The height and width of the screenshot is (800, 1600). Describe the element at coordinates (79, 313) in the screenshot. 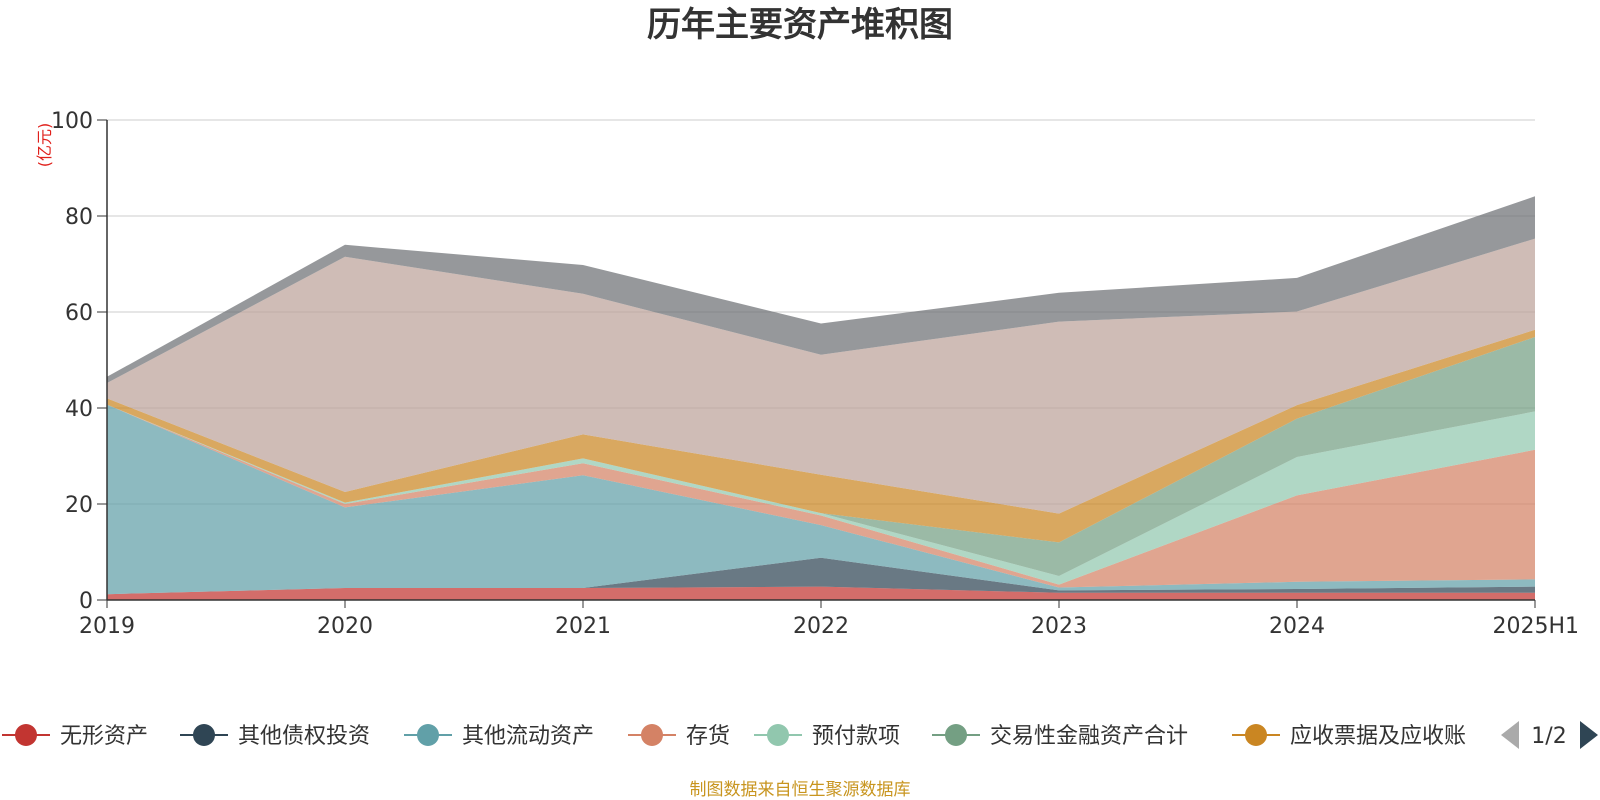

I see `y-tick-label-3: 60` at that location.